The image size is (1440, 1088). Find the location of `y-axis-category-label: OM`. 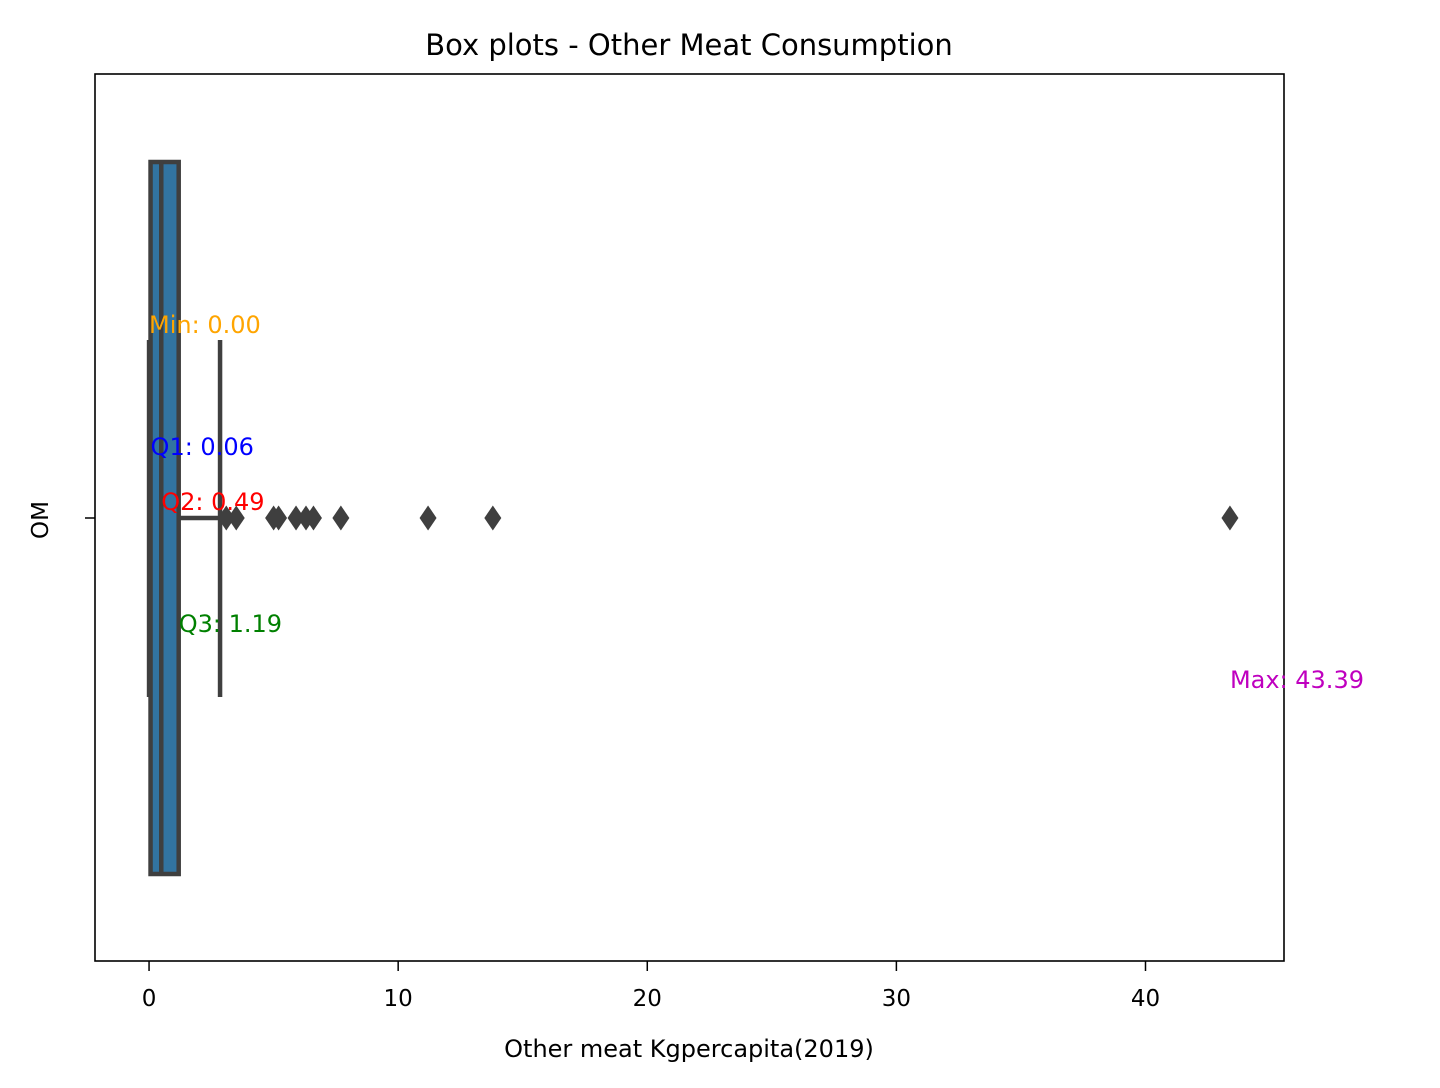

y-axis-category-label: OM is located at coordinates (41, 520).